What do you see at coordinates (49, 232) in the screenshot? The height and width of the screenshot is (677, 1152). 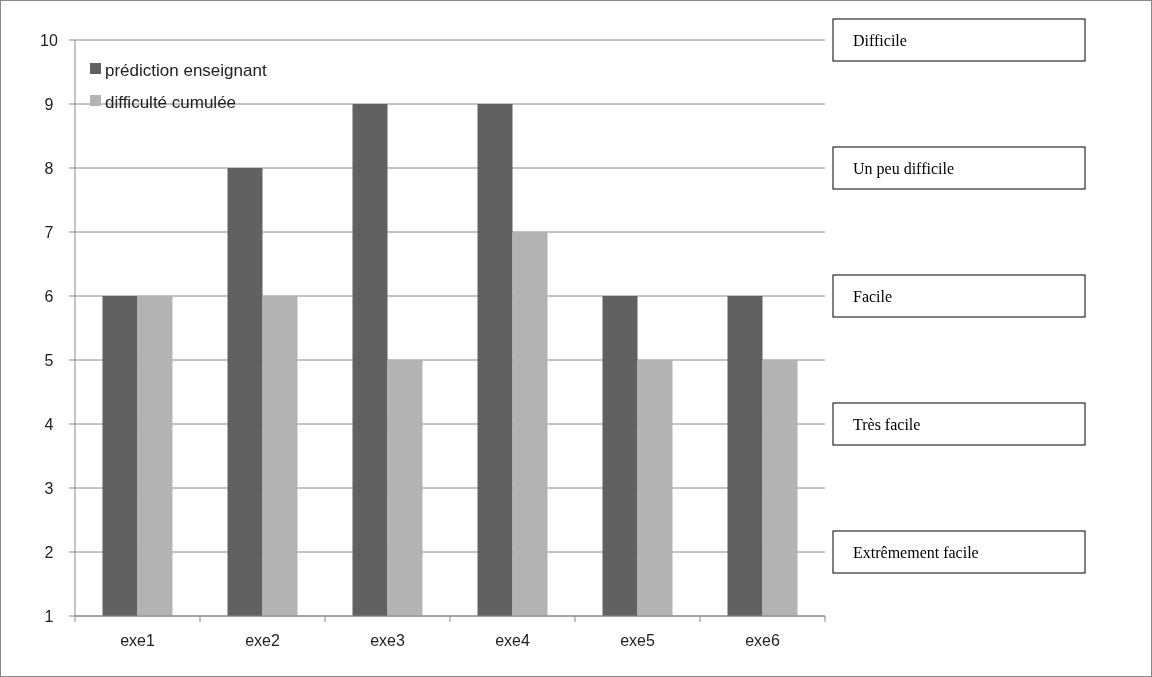 I see `y-tick-label: 7` at bounding box center [49, 232].